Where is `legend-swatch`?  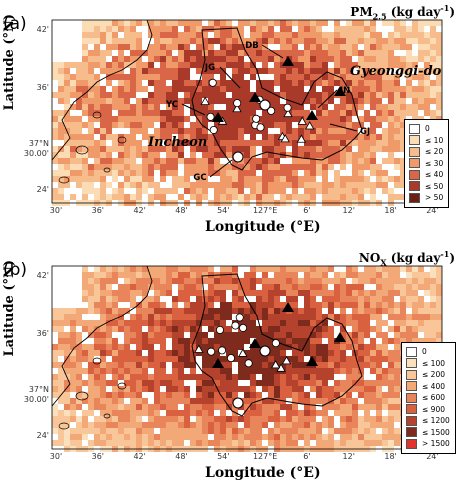
legend-swatch is located at coordinates (411, 443).